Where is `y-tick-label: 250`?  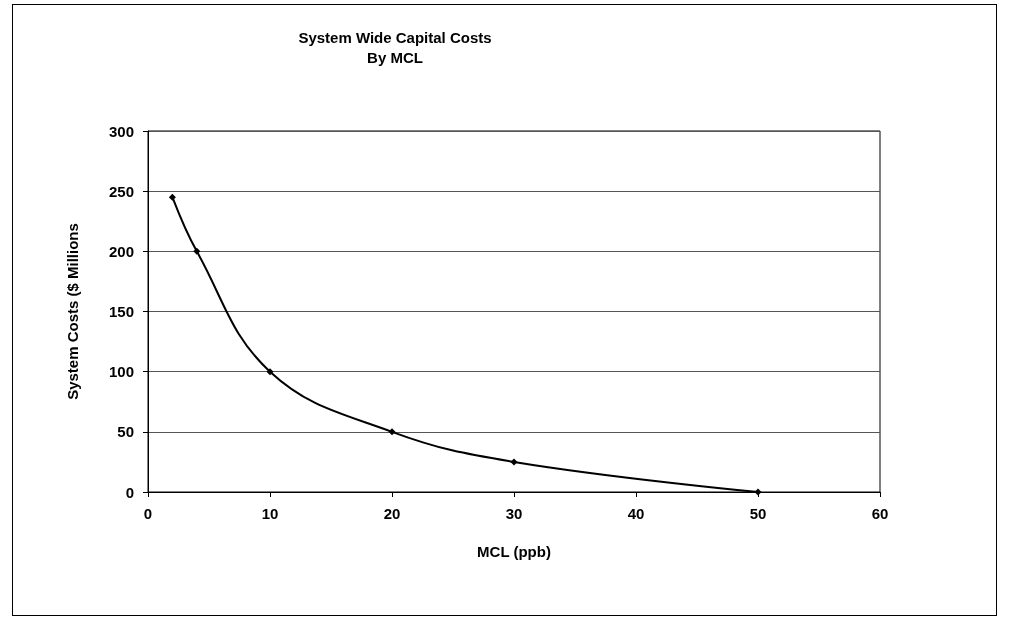 y-tick-label: 250 is located at coordinates (121, 191).